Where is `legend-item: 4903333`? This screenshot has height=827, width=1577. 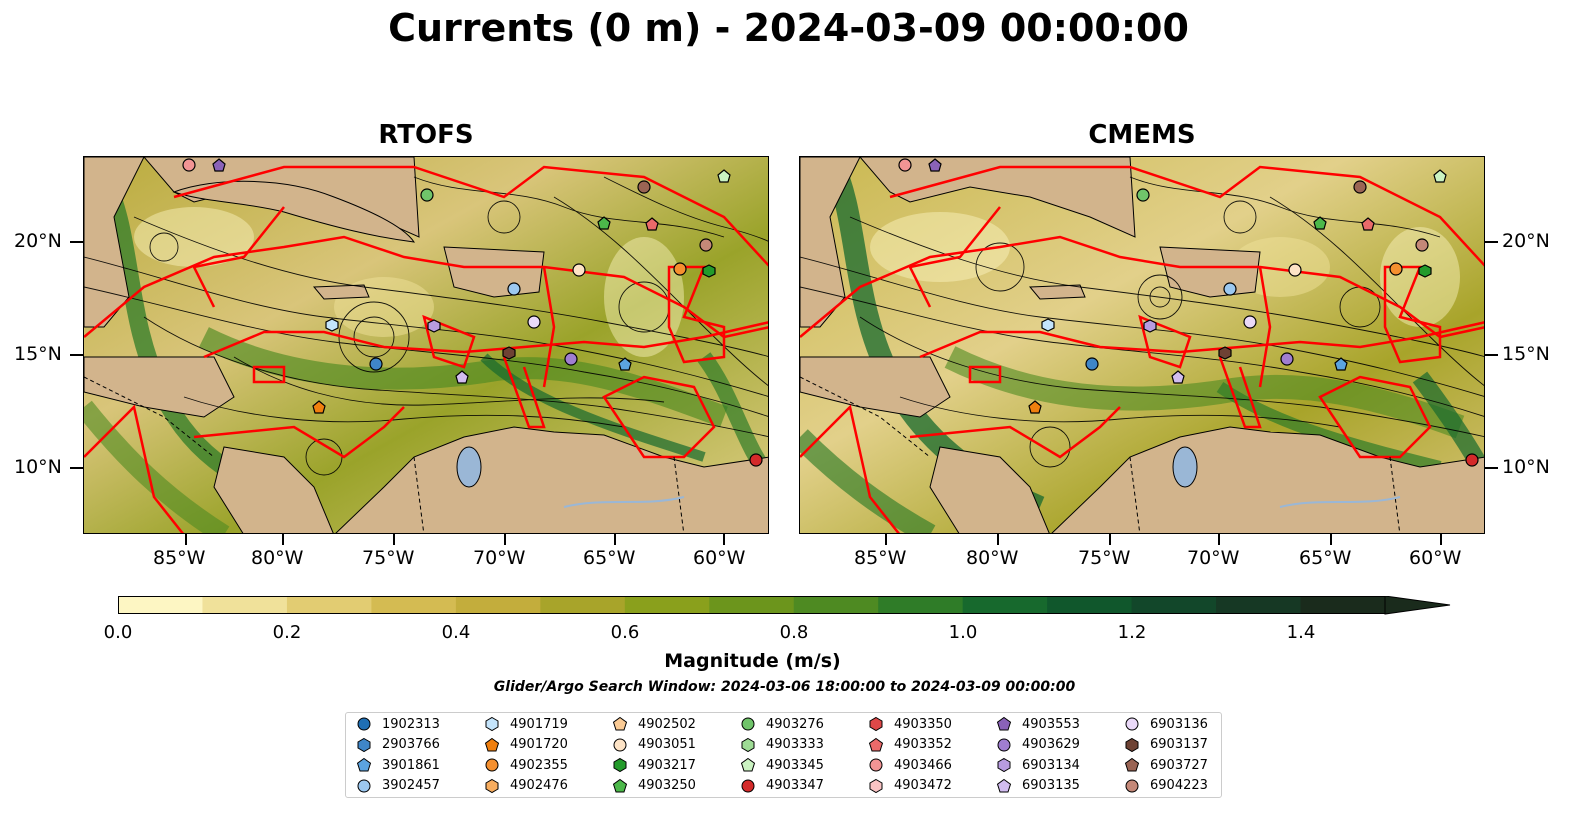
legend-item: 4903333 is located at coordinates (782, 745).